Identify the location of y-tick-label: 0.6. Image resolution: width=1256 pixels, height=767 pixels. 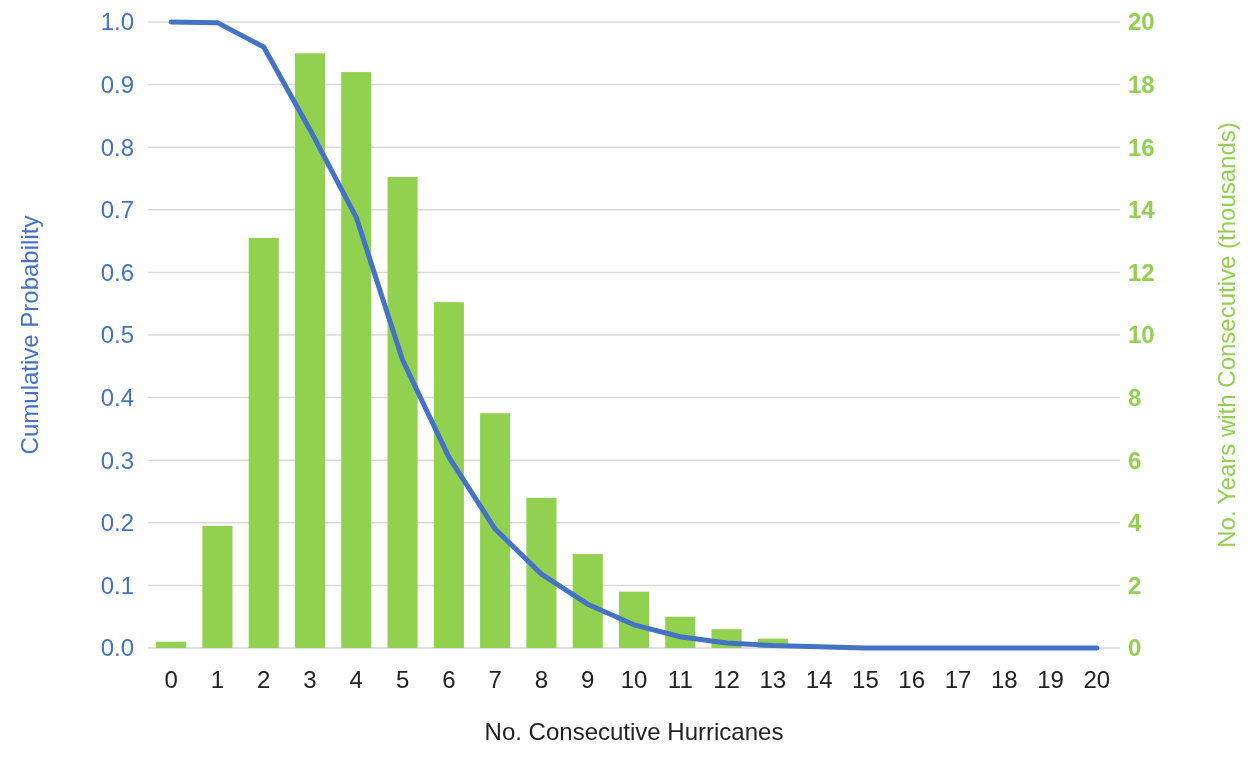
(117, 272).